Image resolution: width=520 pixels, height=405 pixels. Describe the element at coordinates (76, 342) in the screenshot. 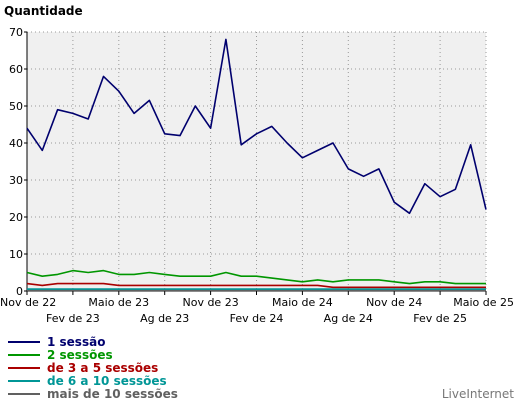

I see `legend-label: 1 sessão` at that location.